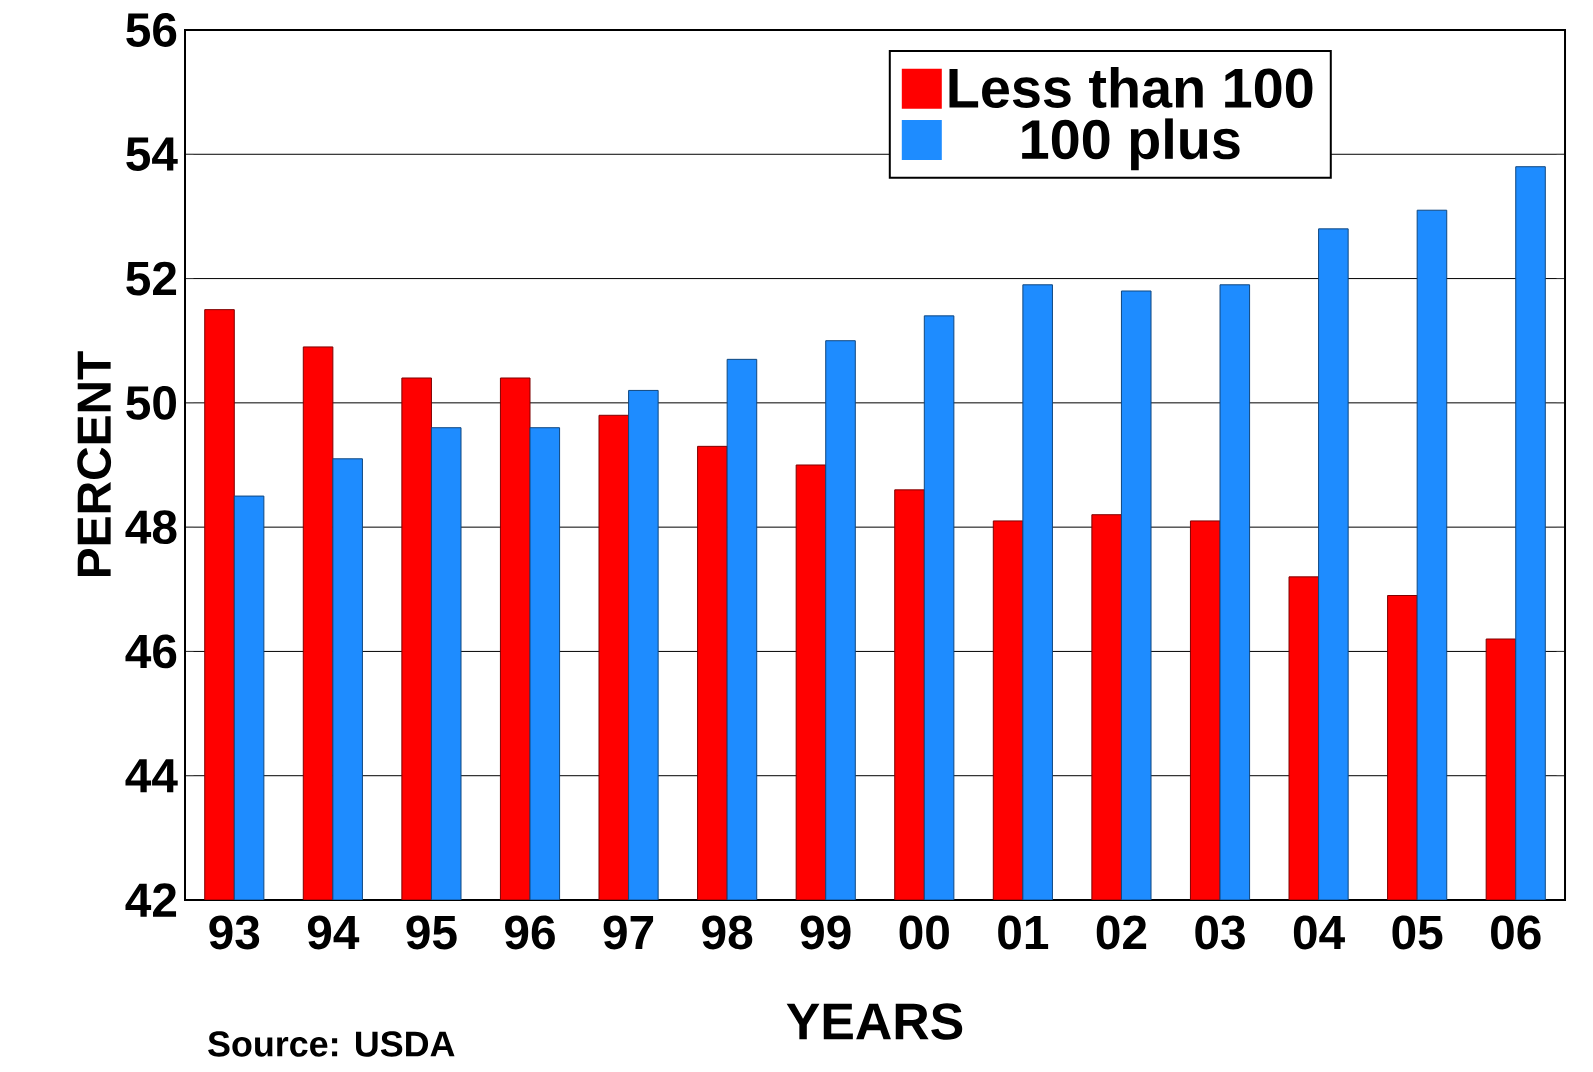 The width and height of the screenshot is (1593, 1072). I want to click on x-tick-label: 93, so click(234, 932).